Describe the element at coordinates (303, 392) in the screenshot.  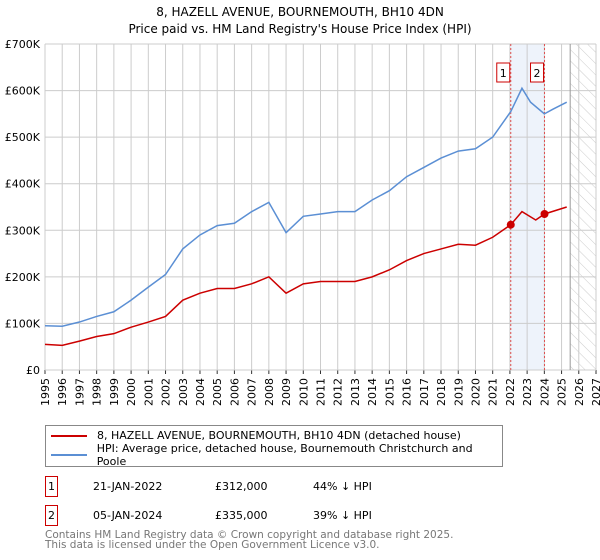
I see `x-tick-label: 2010` at that location.